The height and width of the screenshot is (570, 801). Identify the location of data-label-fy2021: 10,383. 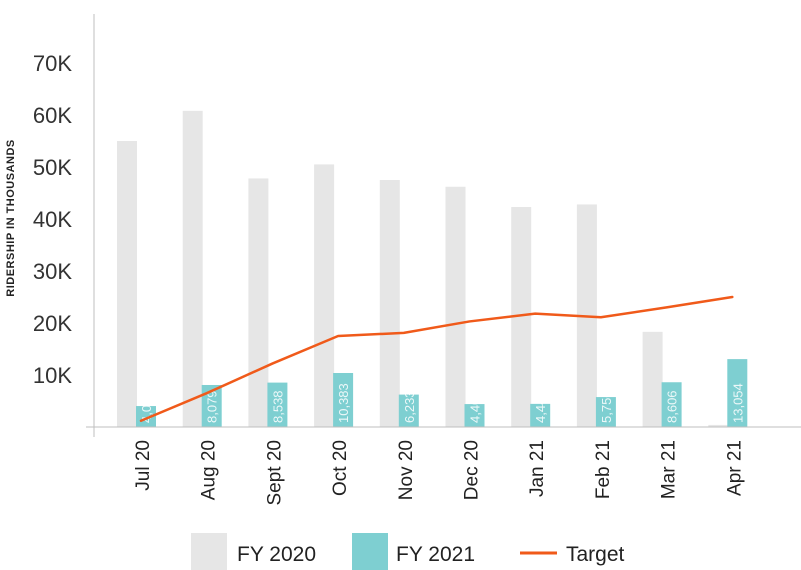
(343, 403).